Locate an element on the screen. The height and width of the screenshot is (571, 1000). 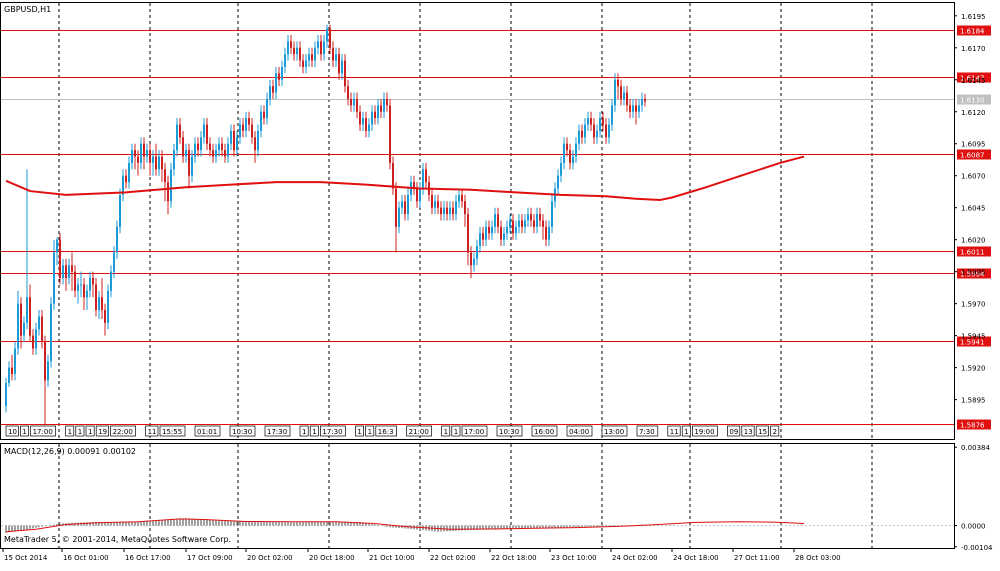
event-tag-19: 21:00 is located at coordinates (419, 431).